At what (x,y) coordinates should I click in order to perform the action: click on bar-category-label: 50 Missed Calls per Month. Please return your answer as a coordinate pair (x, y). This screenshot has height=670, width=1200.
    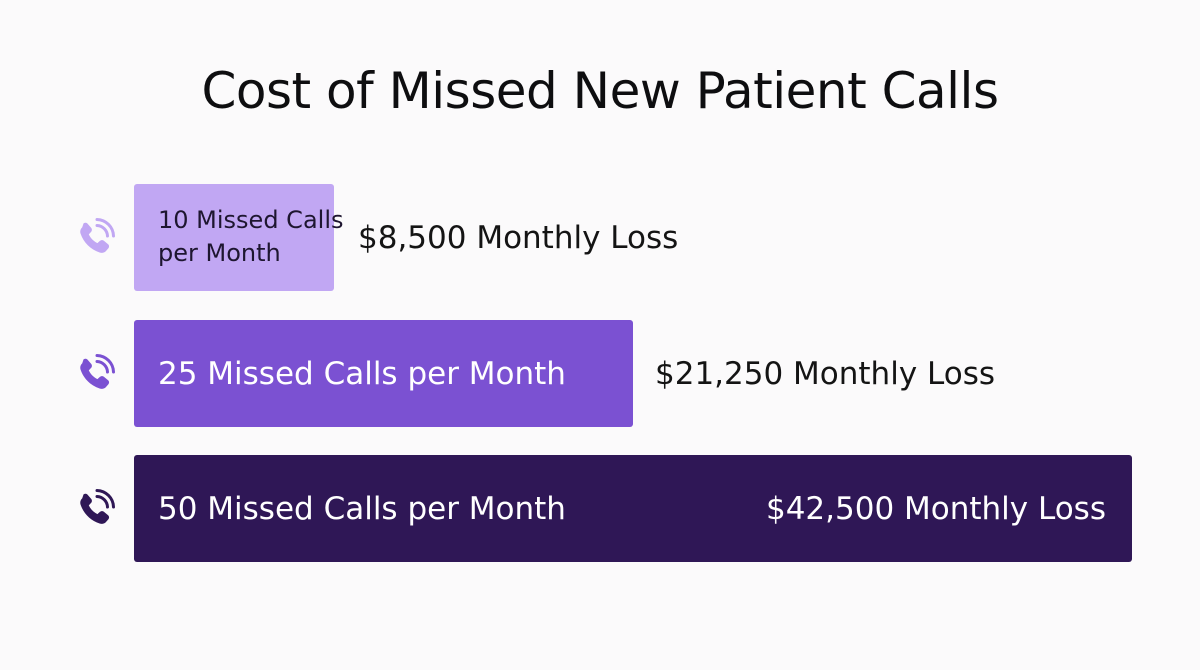
    Looking at the image, I should click on (362, 509).